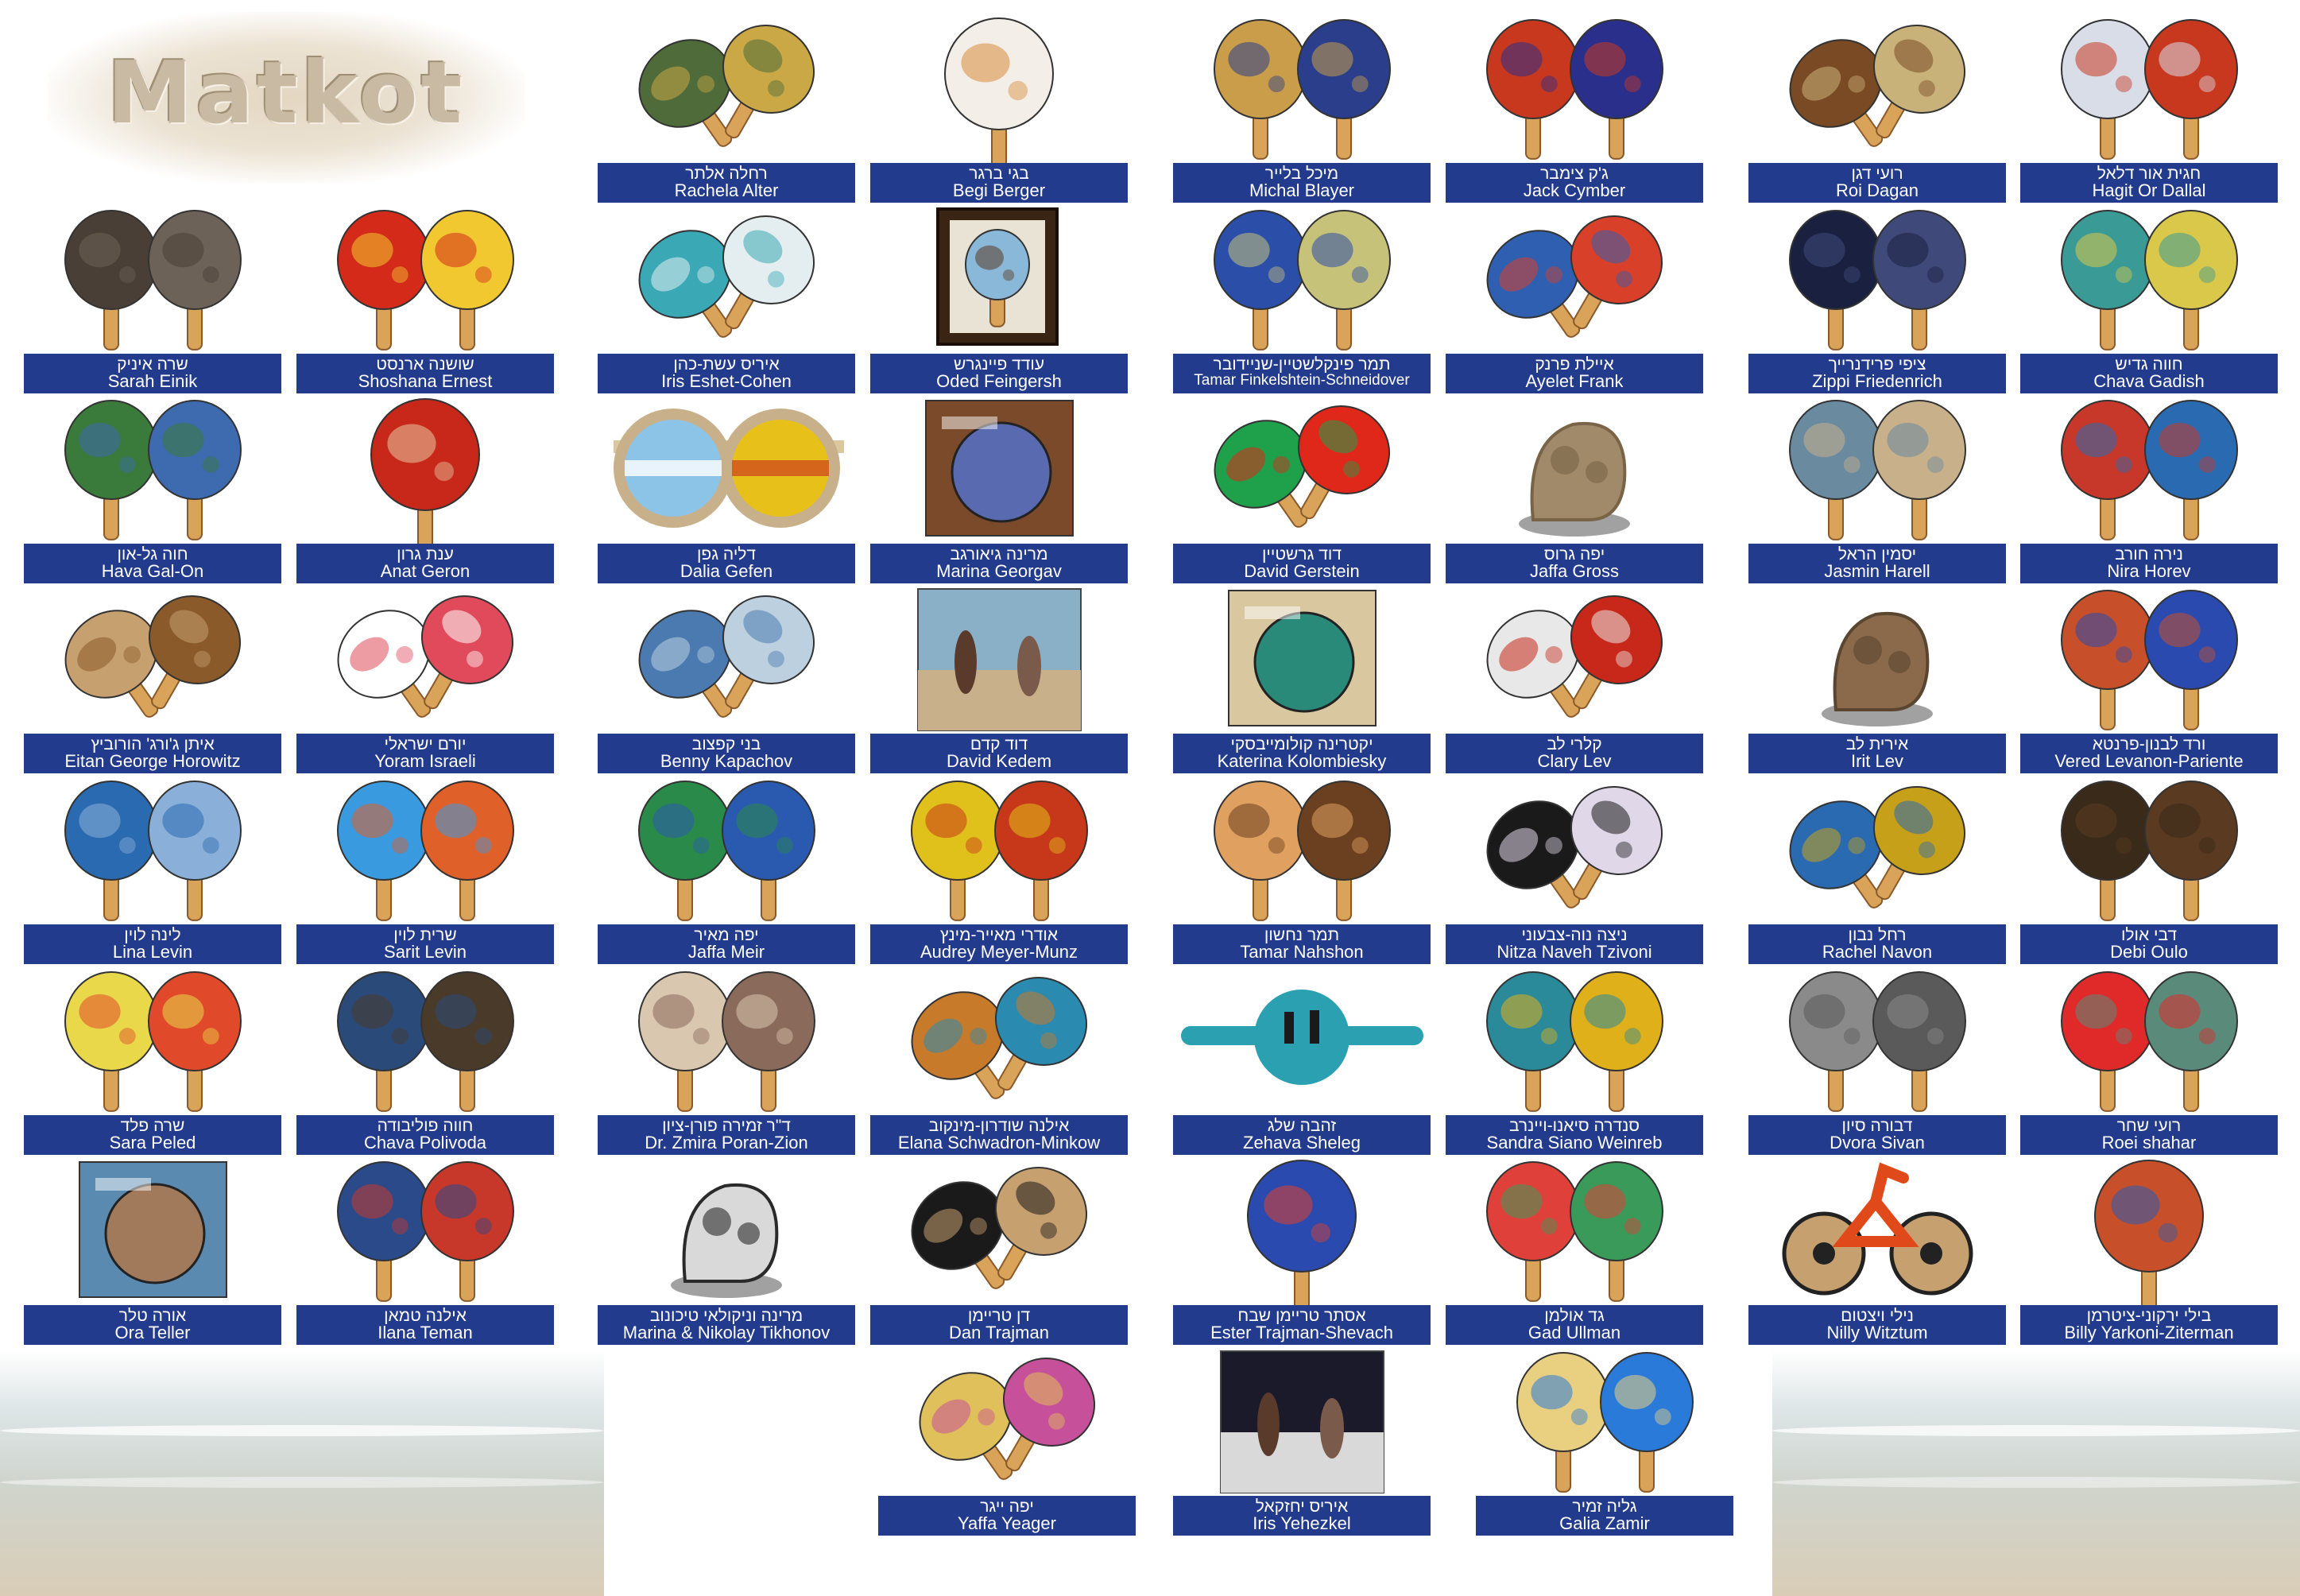  I want to click on artist-label: תמר נחשון Tamar Nahshon, so click(1302, 944).